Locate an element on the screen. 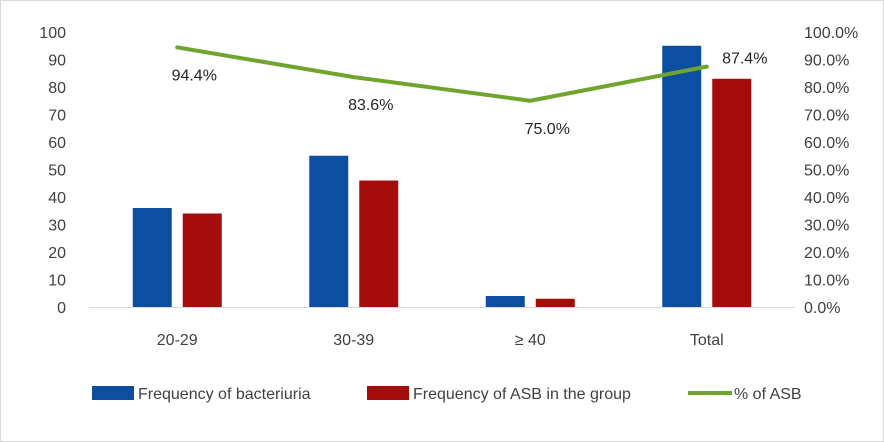 This screenshot has height=443, width=884. legend-label-asb-percentage: % of ASB is located at coordinates (768, 394).